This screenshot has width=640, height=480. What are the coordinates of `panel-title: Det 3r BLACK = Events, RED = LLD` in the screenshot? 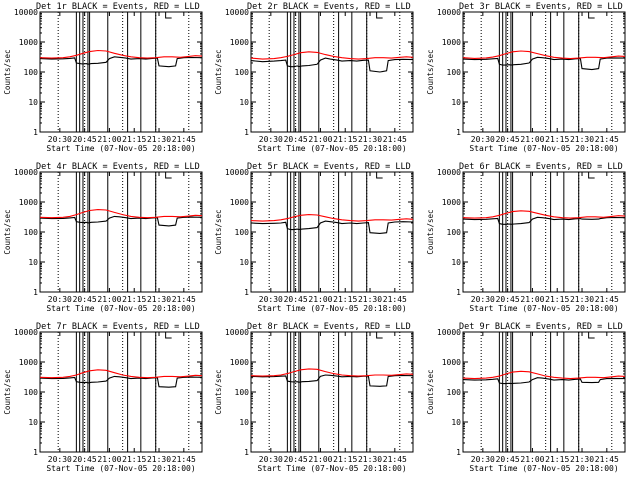 It's located at (541, 7).